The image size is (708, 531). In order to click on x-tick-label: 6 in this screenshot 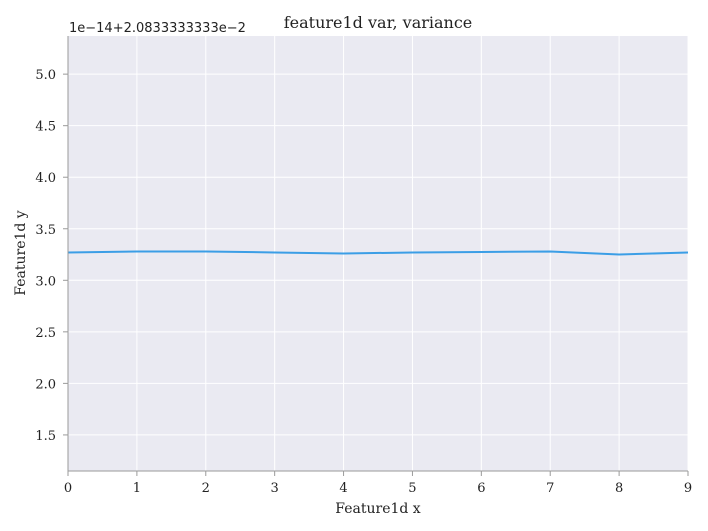, I will do `click(481, 488)`.